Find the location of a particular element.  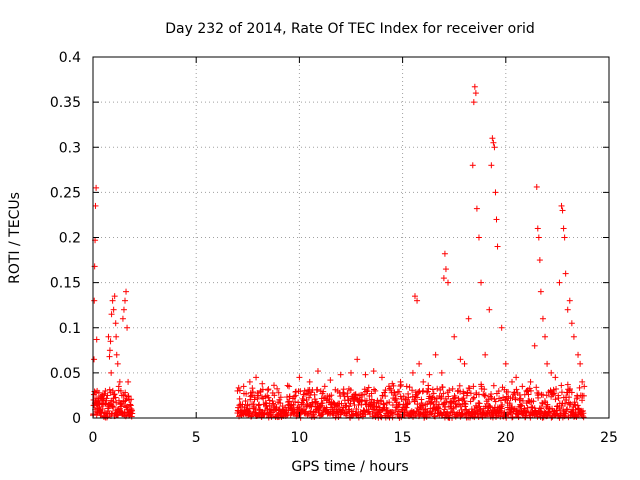

x-tick-label: 20 is located at coordinates (506, 438).